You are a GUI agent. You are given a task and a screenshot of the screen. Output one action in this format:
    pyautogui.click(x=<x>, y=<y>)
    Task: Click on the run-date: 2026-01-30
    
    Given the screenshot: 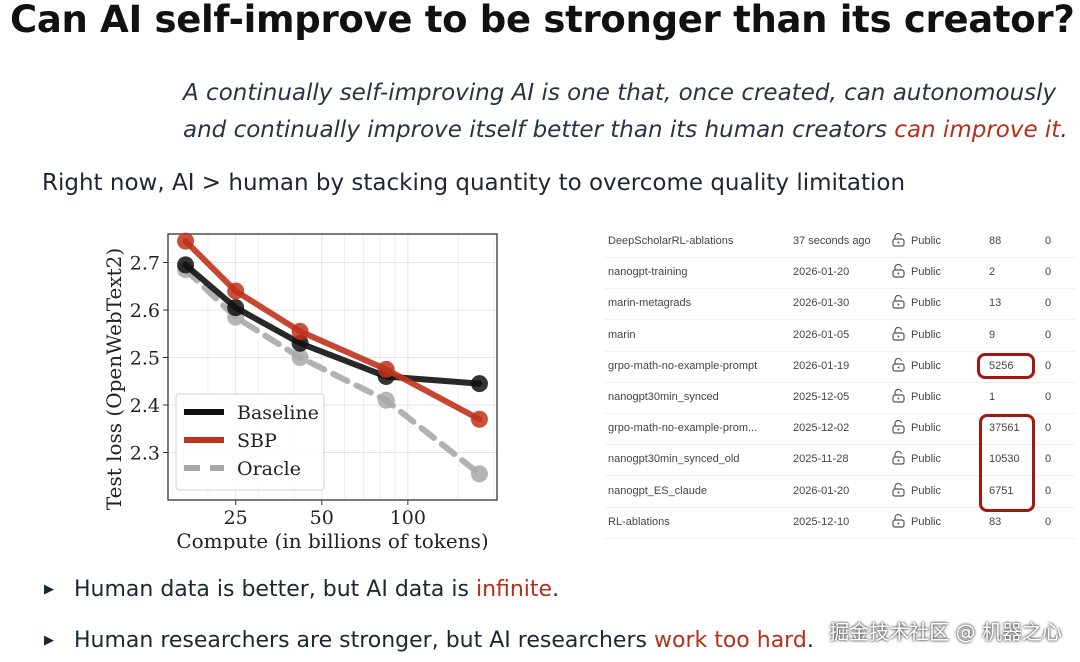 What is the action you would take?
    pyautogui.click(x=821, y=303)
    